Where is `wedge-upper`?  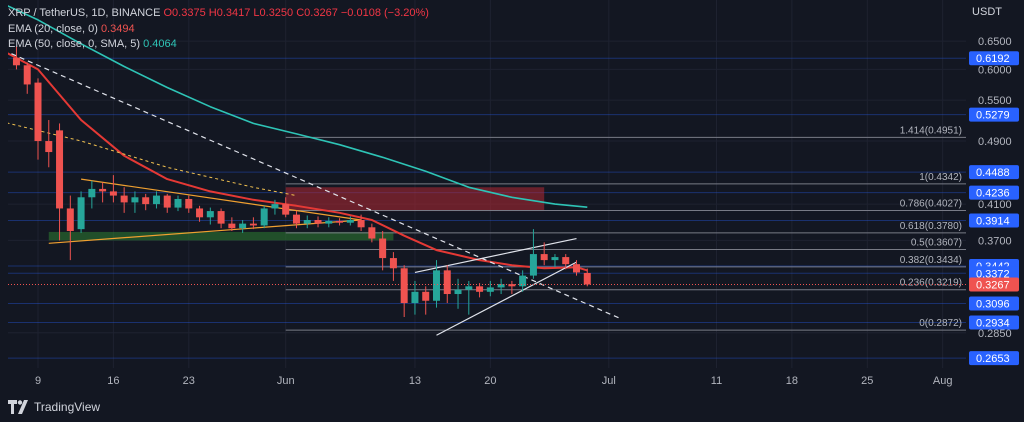 wedge-upper is located at coordinates (495, 255).